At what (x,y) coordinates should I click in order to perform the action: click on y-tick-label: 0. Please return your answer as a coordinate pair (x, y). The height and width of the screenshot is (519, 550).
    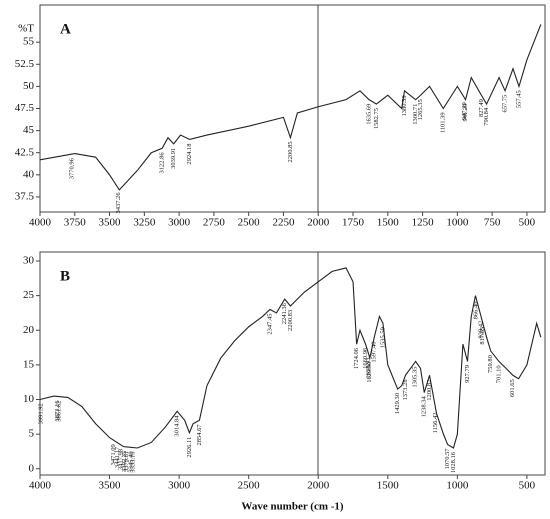
    Looking at the image, I should click on (32, 468).